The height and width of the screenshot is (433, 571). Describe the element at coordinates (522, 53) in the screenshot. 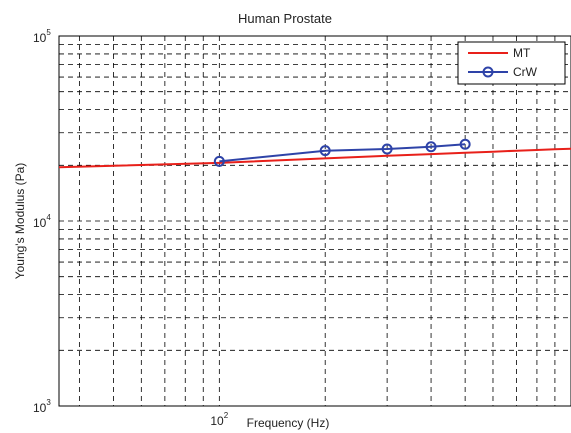

I see `legend-label-mt: MT` at that location.